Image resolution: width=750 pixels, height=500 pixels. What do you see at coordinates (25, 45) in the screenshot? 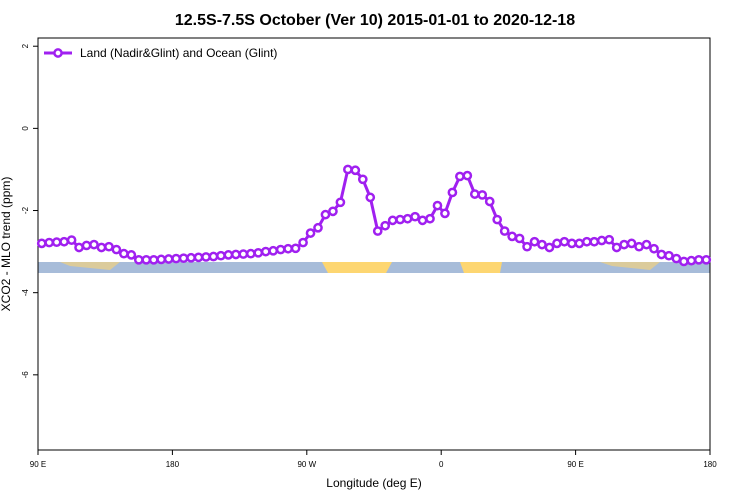
I see `y-tick-label: 2` at bounding box center [25, 45].